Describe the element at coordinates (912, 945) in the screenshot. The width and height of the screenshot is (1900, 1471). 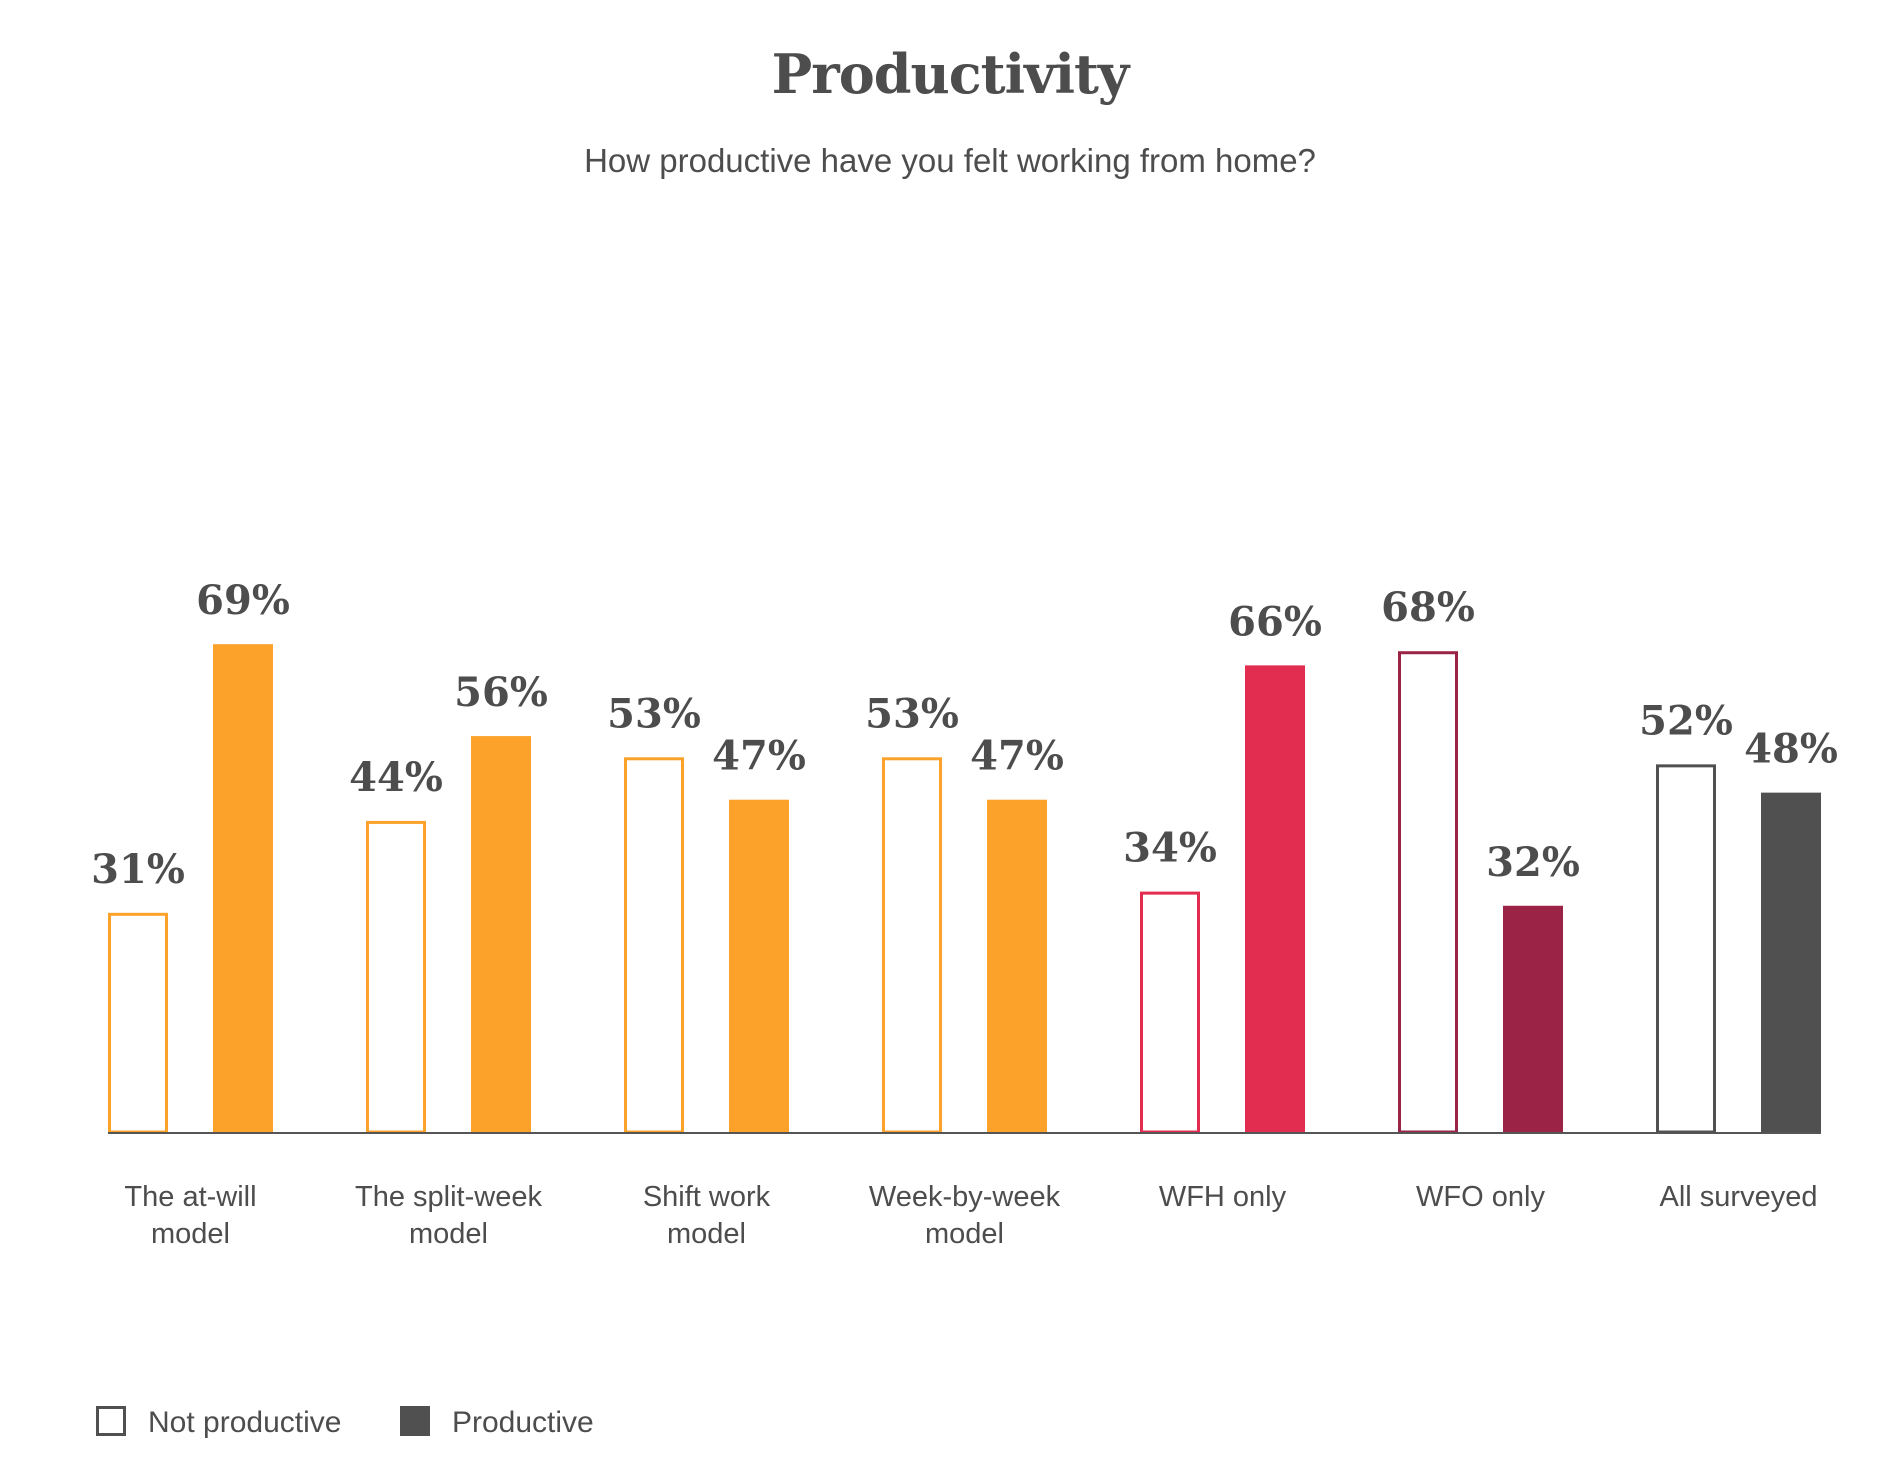
I see `bar-week-by-week-model-not-productive` at that location.